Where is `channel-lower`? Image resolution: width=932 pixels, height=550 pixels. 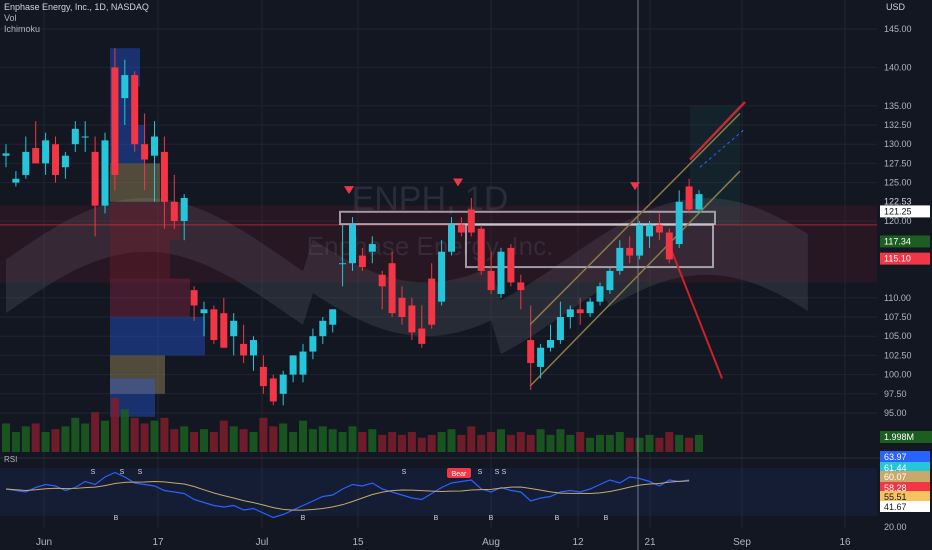
channel-lower is located at coordinates (635, 278).